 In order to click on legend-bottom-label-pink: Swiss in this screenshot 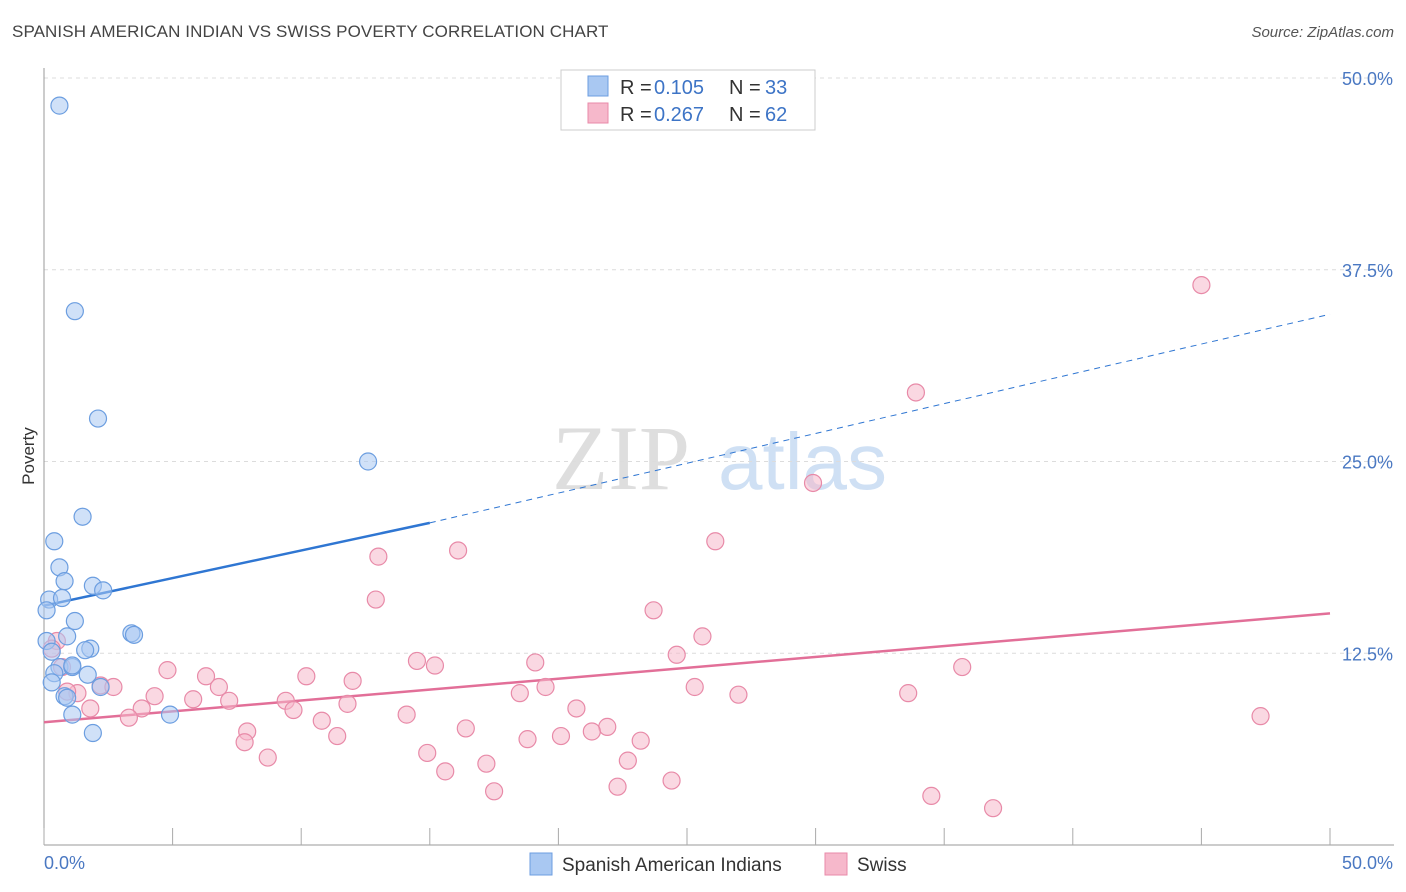, I will do `click(882, 865)`.